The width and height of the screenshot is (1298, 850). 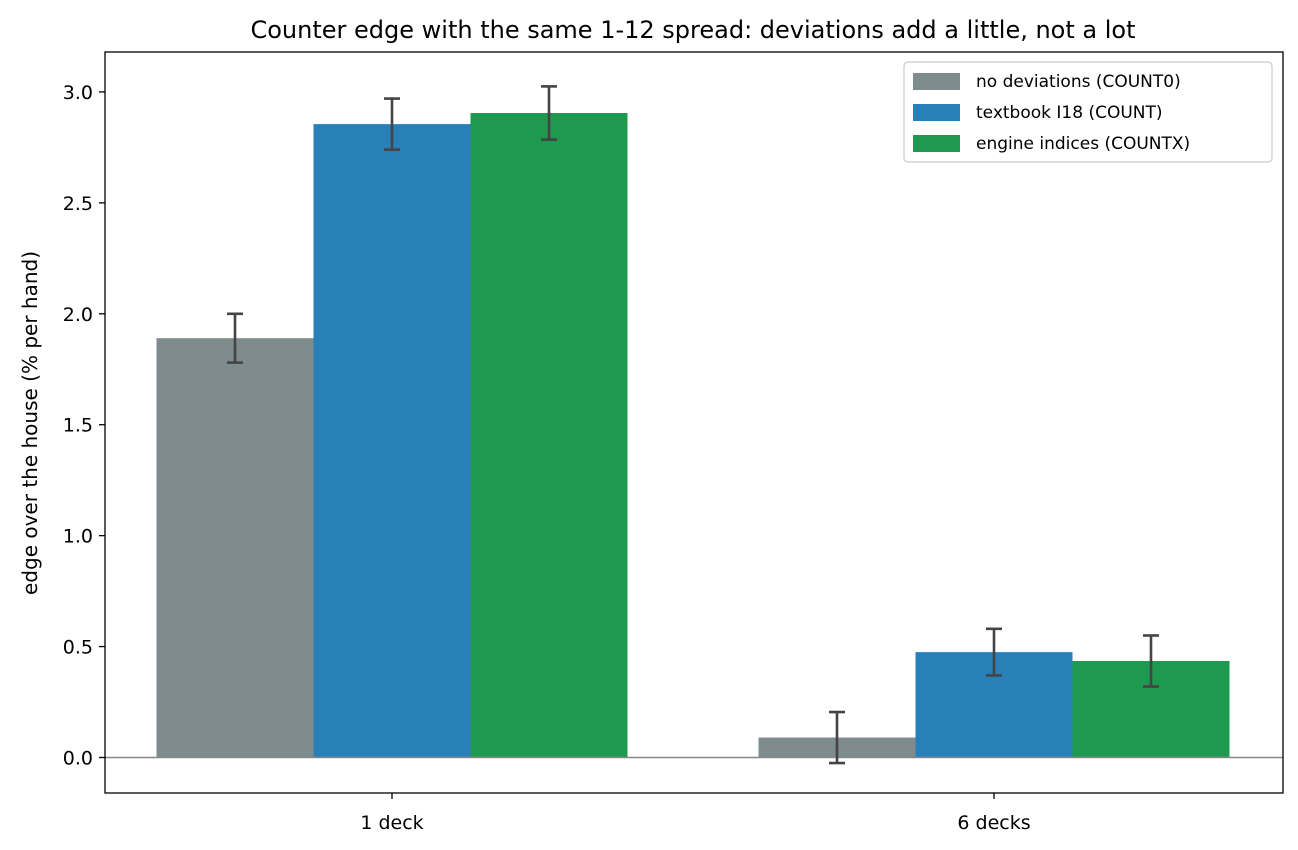 What do you see at coordinates (391, 823) in the screenshot?
I see `x-tick-label: 1 deck` at bounding box center [391, 823].